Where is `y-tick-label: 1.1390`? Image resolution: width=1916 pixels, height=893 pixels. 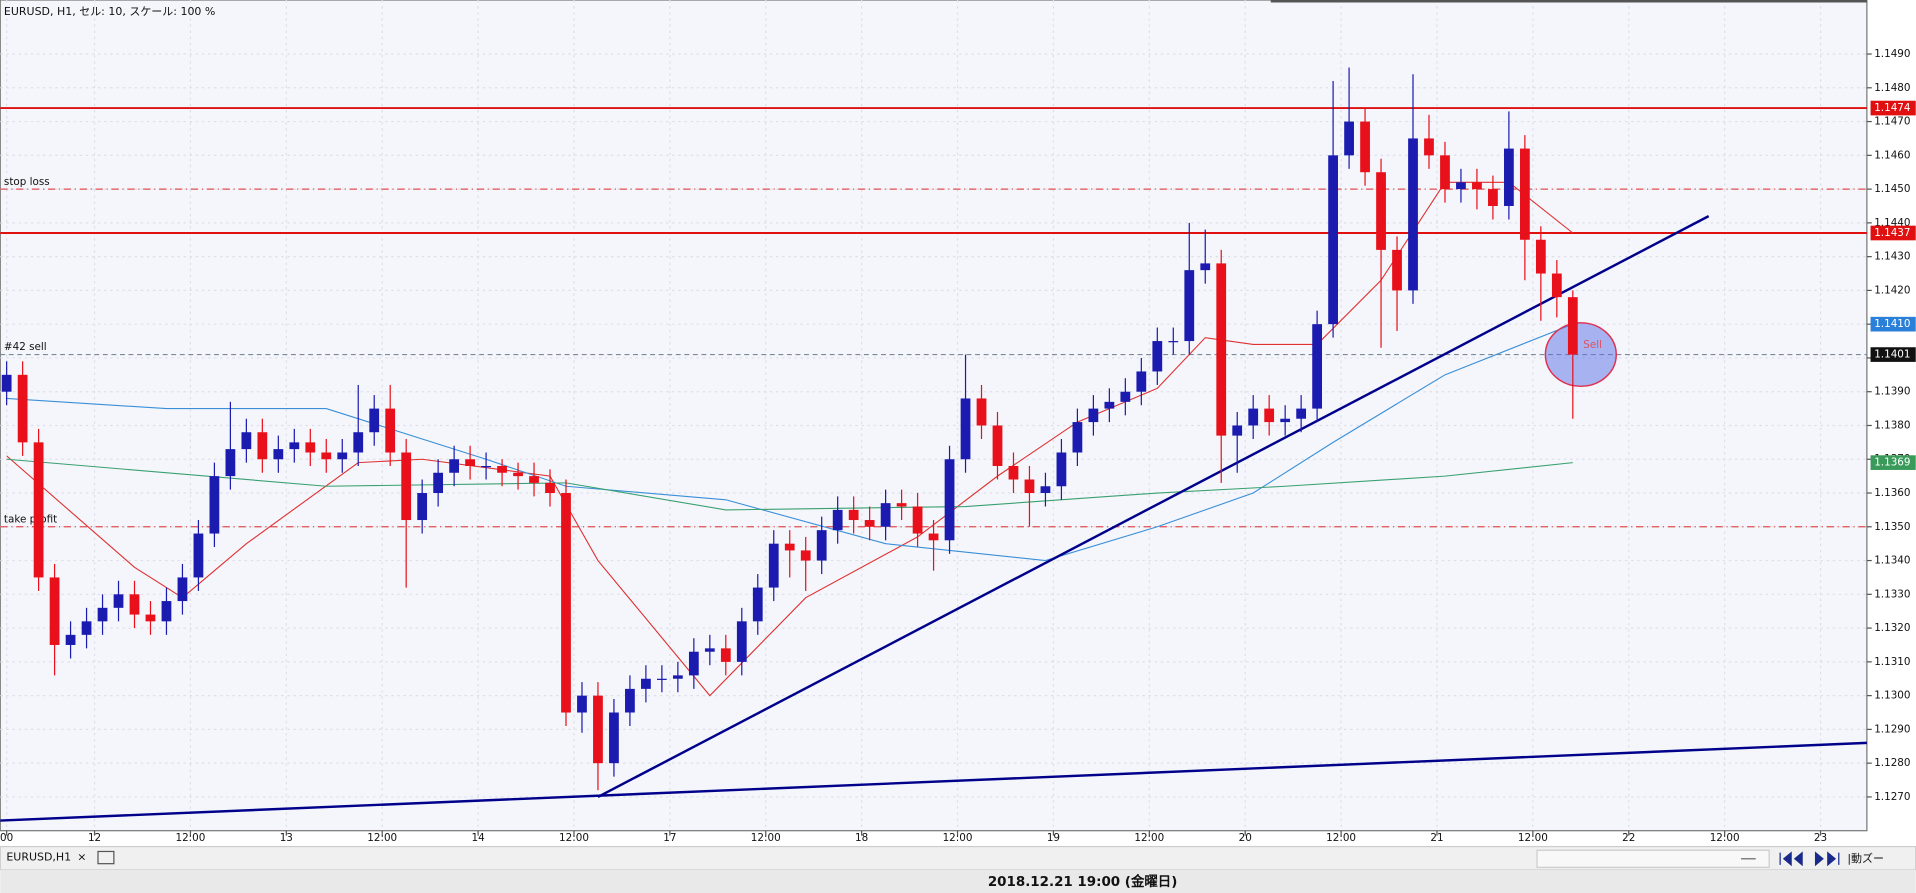 y-tick-label: 1.1390 is located at coordinates (1892, 392).